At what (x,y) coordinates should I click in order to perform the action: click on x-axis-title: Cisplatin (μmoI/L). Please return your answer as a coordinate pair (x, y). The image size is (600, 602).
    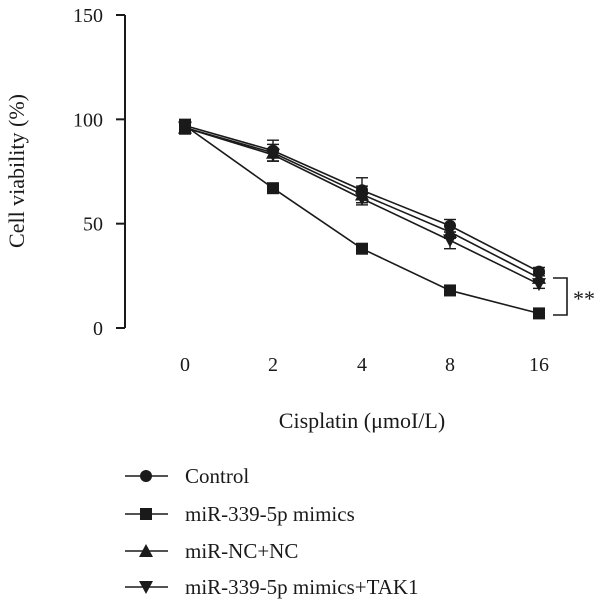
    Looking at the image, I should click on (362, 420).